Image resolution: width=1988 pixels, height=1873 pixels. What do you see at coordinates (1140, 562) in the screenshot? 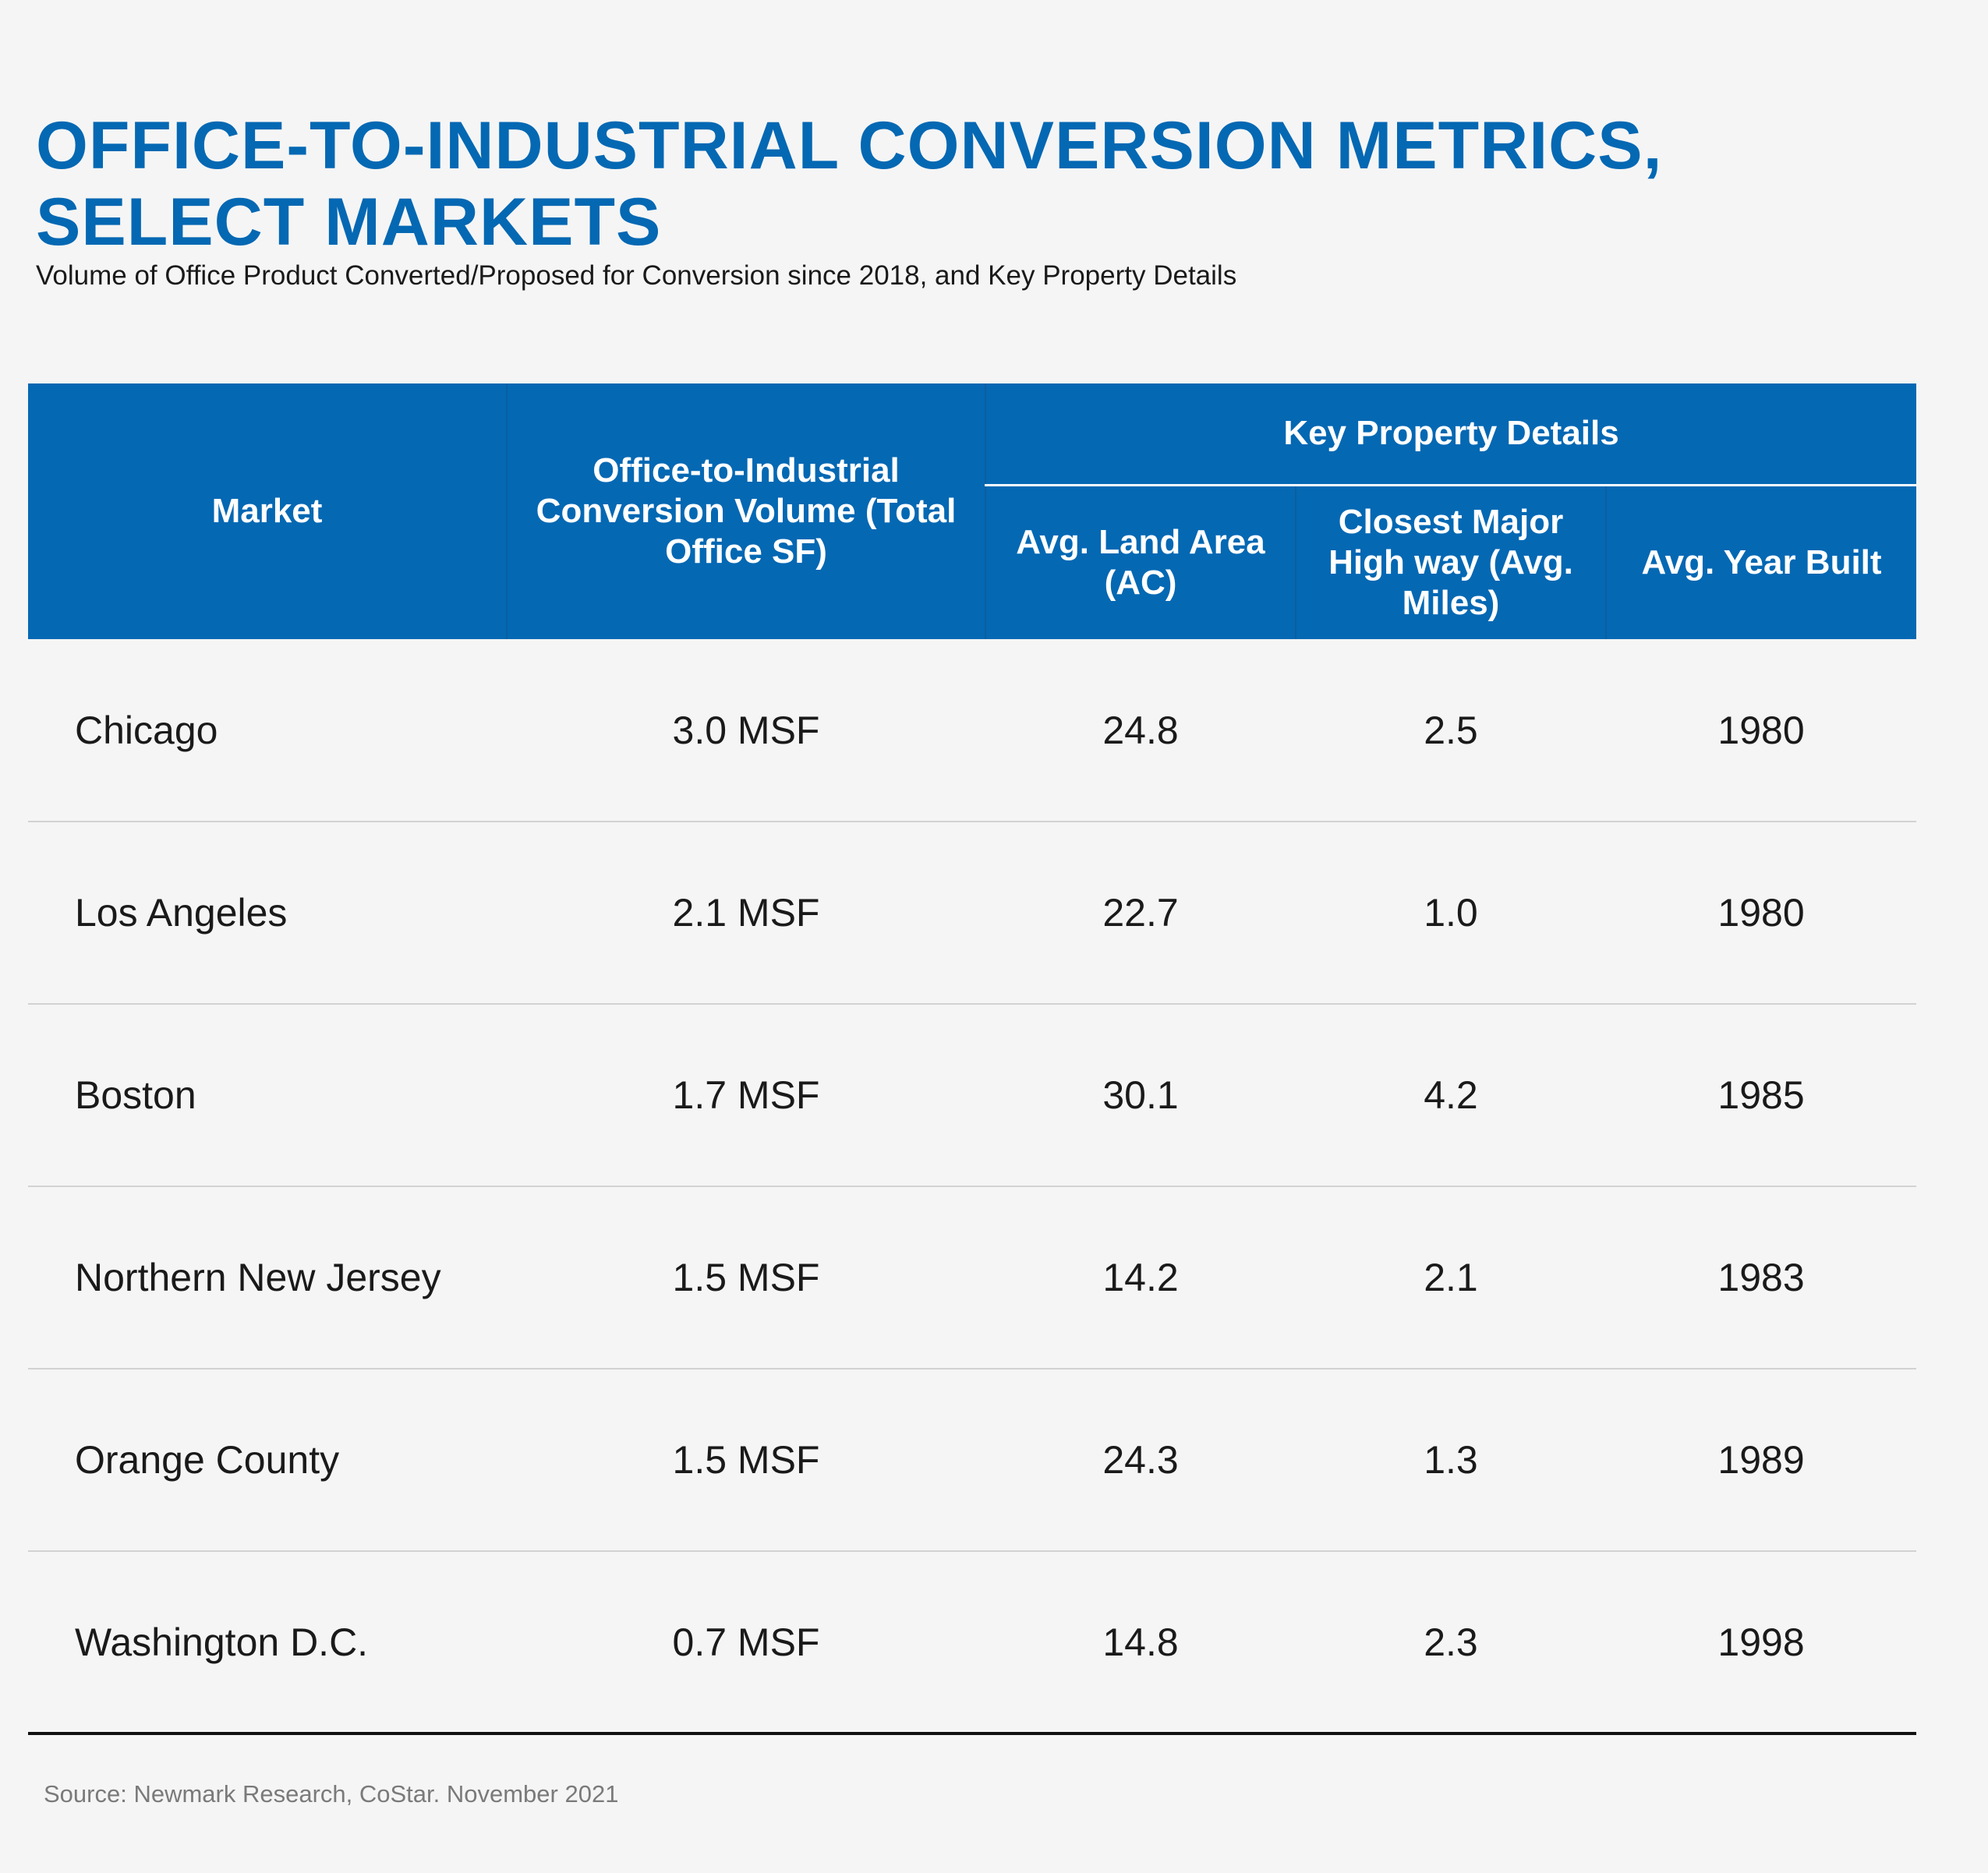
I see `header-avg-land-area: Avg. Land Area (AC)` at bounding box center [1140, 562].